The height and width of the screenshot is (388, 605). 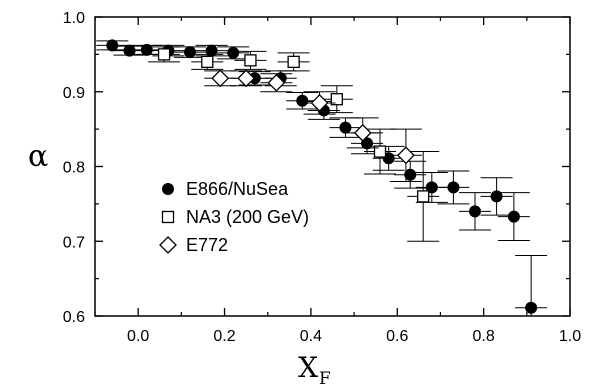 What do you see at coordinates (224, 336) in the screenshot?
I see `x-tick-label: 0.2` at bounding box center [224, 336].